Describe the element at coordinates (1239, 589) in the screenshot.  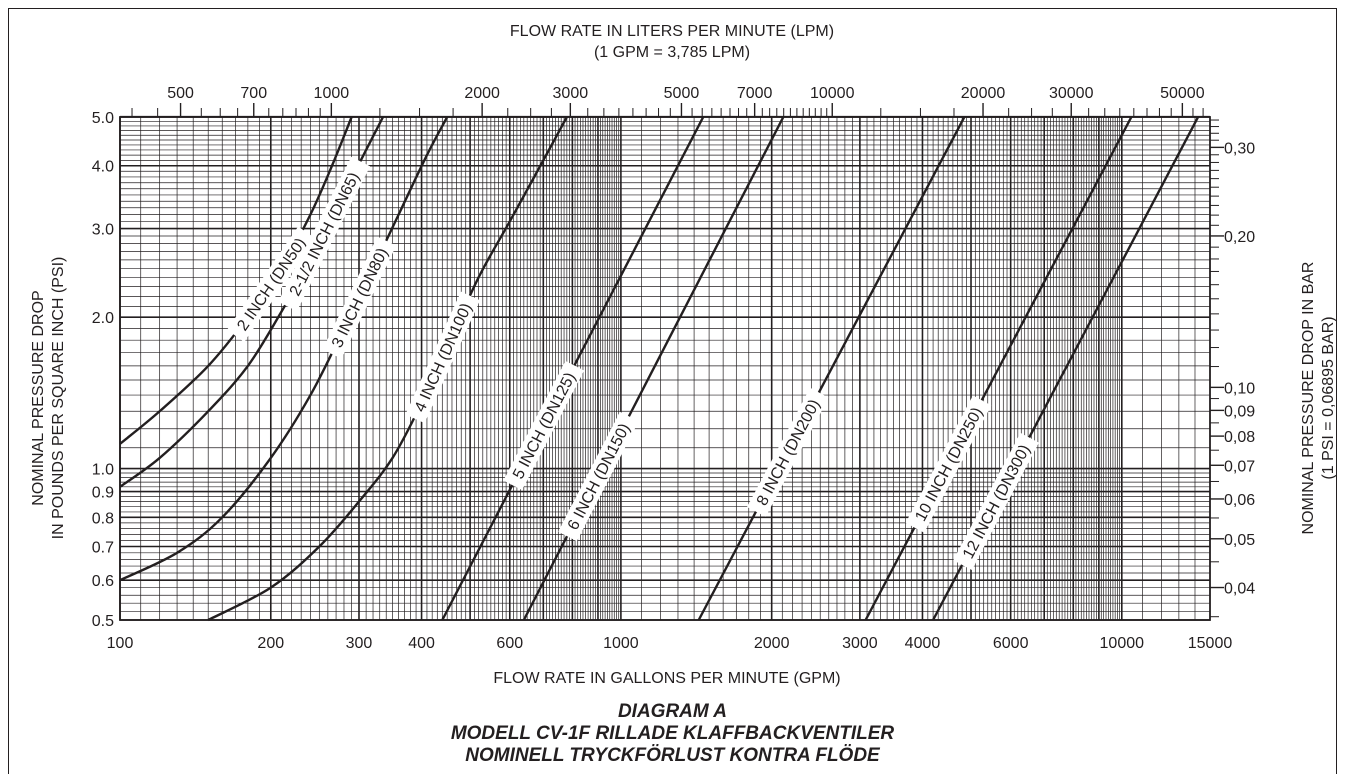
I see `bar-tick-label: 0,04` at that location.